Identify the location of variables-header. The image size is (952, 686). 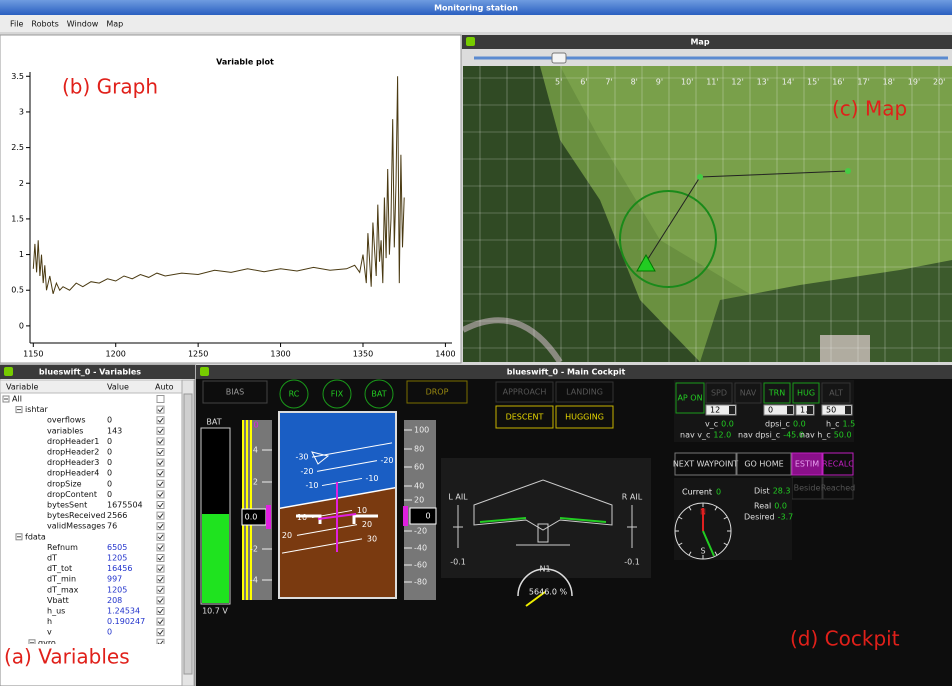
(97, 372).